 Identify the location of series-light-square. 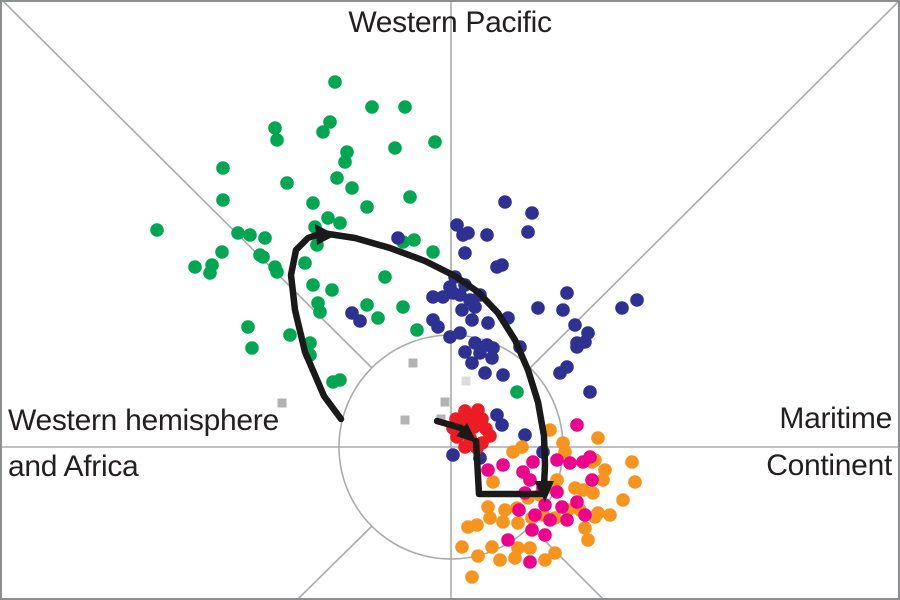
(466, 381).